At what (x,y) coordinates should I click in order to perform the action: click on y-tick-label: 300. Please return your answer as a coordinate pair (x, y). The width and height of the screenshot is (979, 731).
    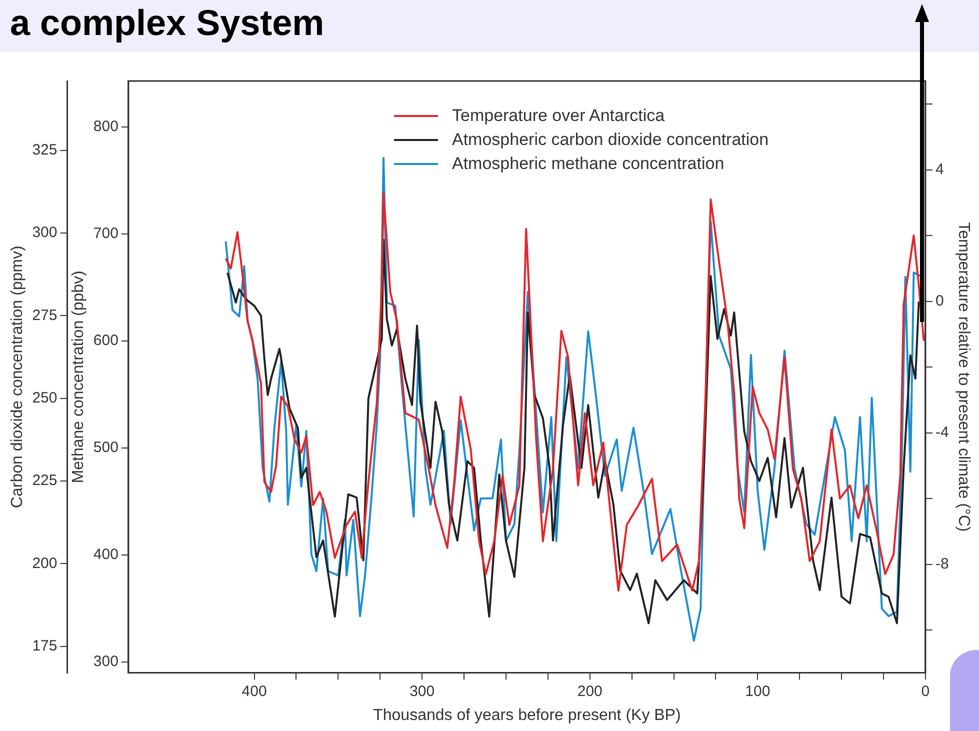
    Looking at the image, I should click on (45, 233).